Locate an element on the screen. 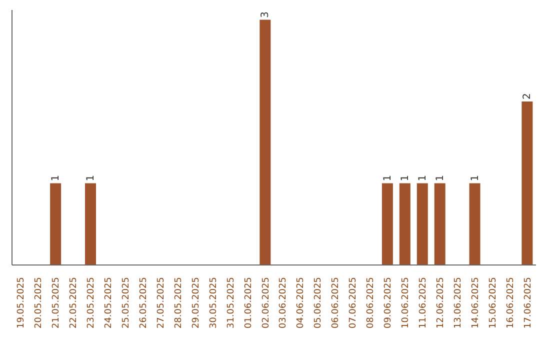 The width and height of the screenshot is (540, 340). x-tick-label: 06.06.2025 is located at coordinates (336, 303).